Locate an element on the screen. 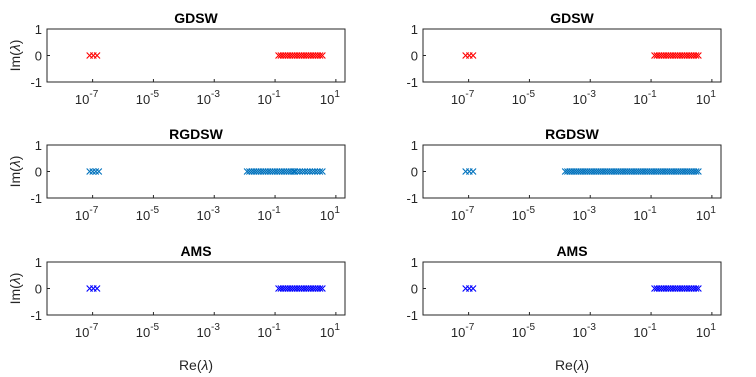  panel-3: RGDSW -1 0 1 10⁻⁷ 10⁻⁵ 10⁻³ 10⁻¹ 10¹ Im(λ) is located at coordinates (176, 174).